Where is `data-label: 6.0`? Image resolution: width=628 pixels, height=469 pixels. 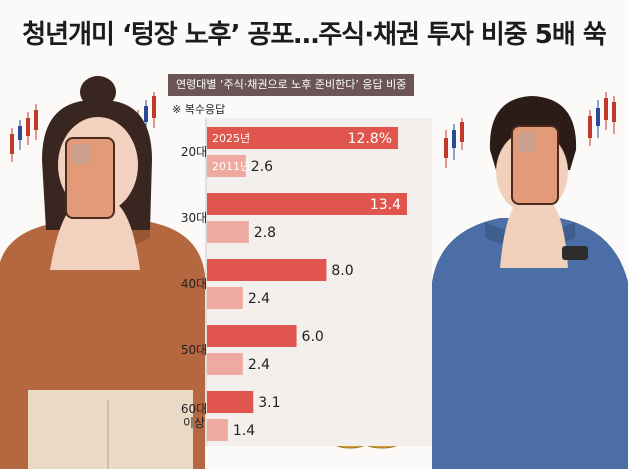
data-label: 6.0 is located at coordinates (313, 337).